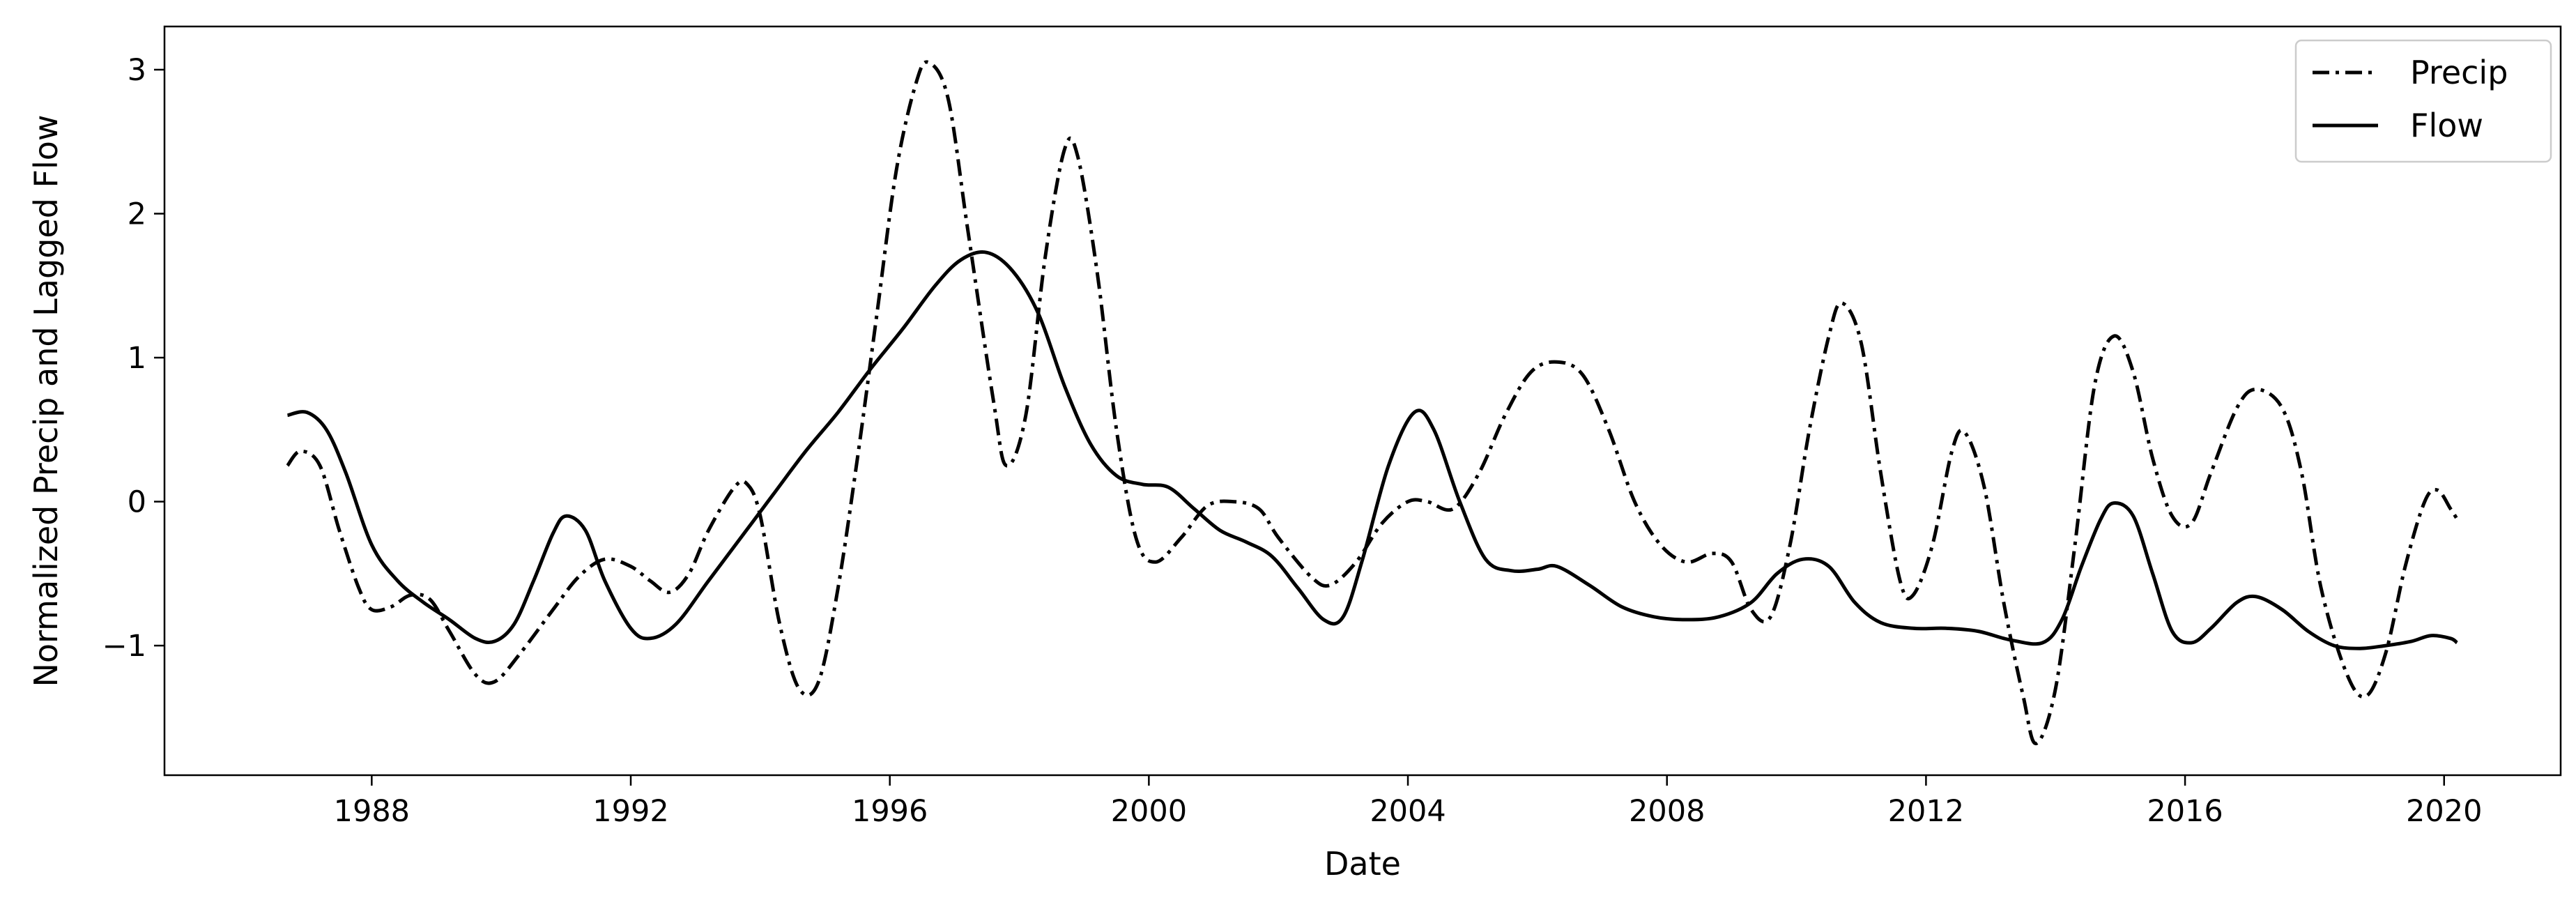 Image resolution: width=2576 pixels, height=916 pixels. What do you see at coordinates (2444, 811) in the screenshot?
I see `x-tick-label: 2020` at bounding box center [2444, 811].